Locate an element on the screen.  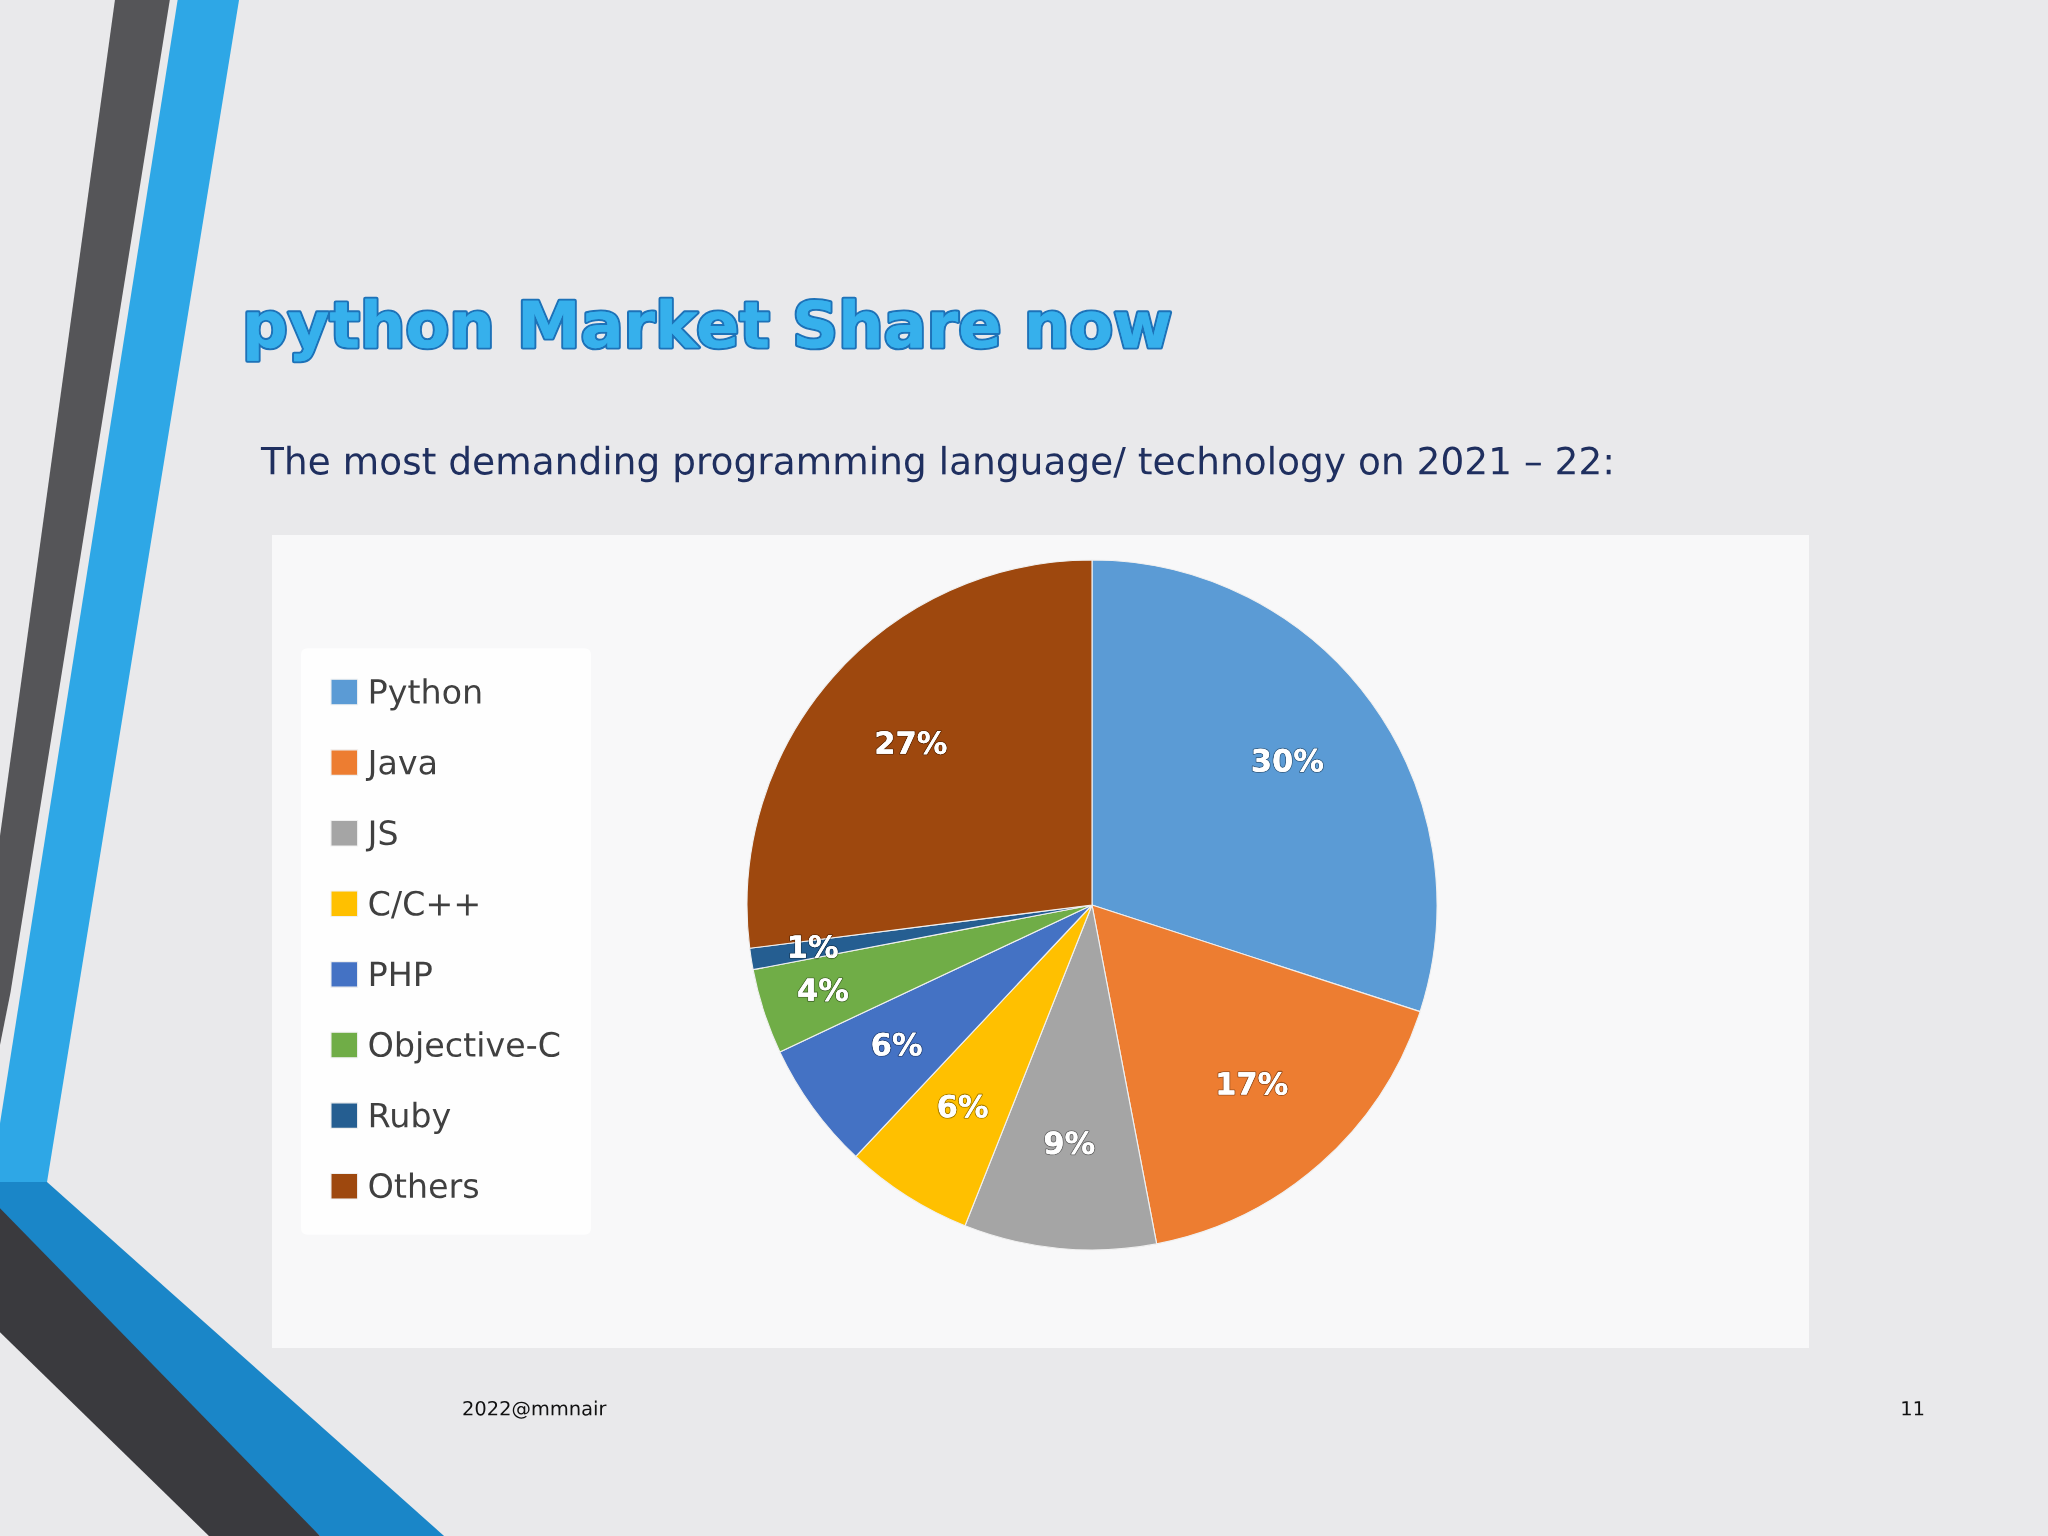
legend-label: Java is located at coordinates (400, 765).